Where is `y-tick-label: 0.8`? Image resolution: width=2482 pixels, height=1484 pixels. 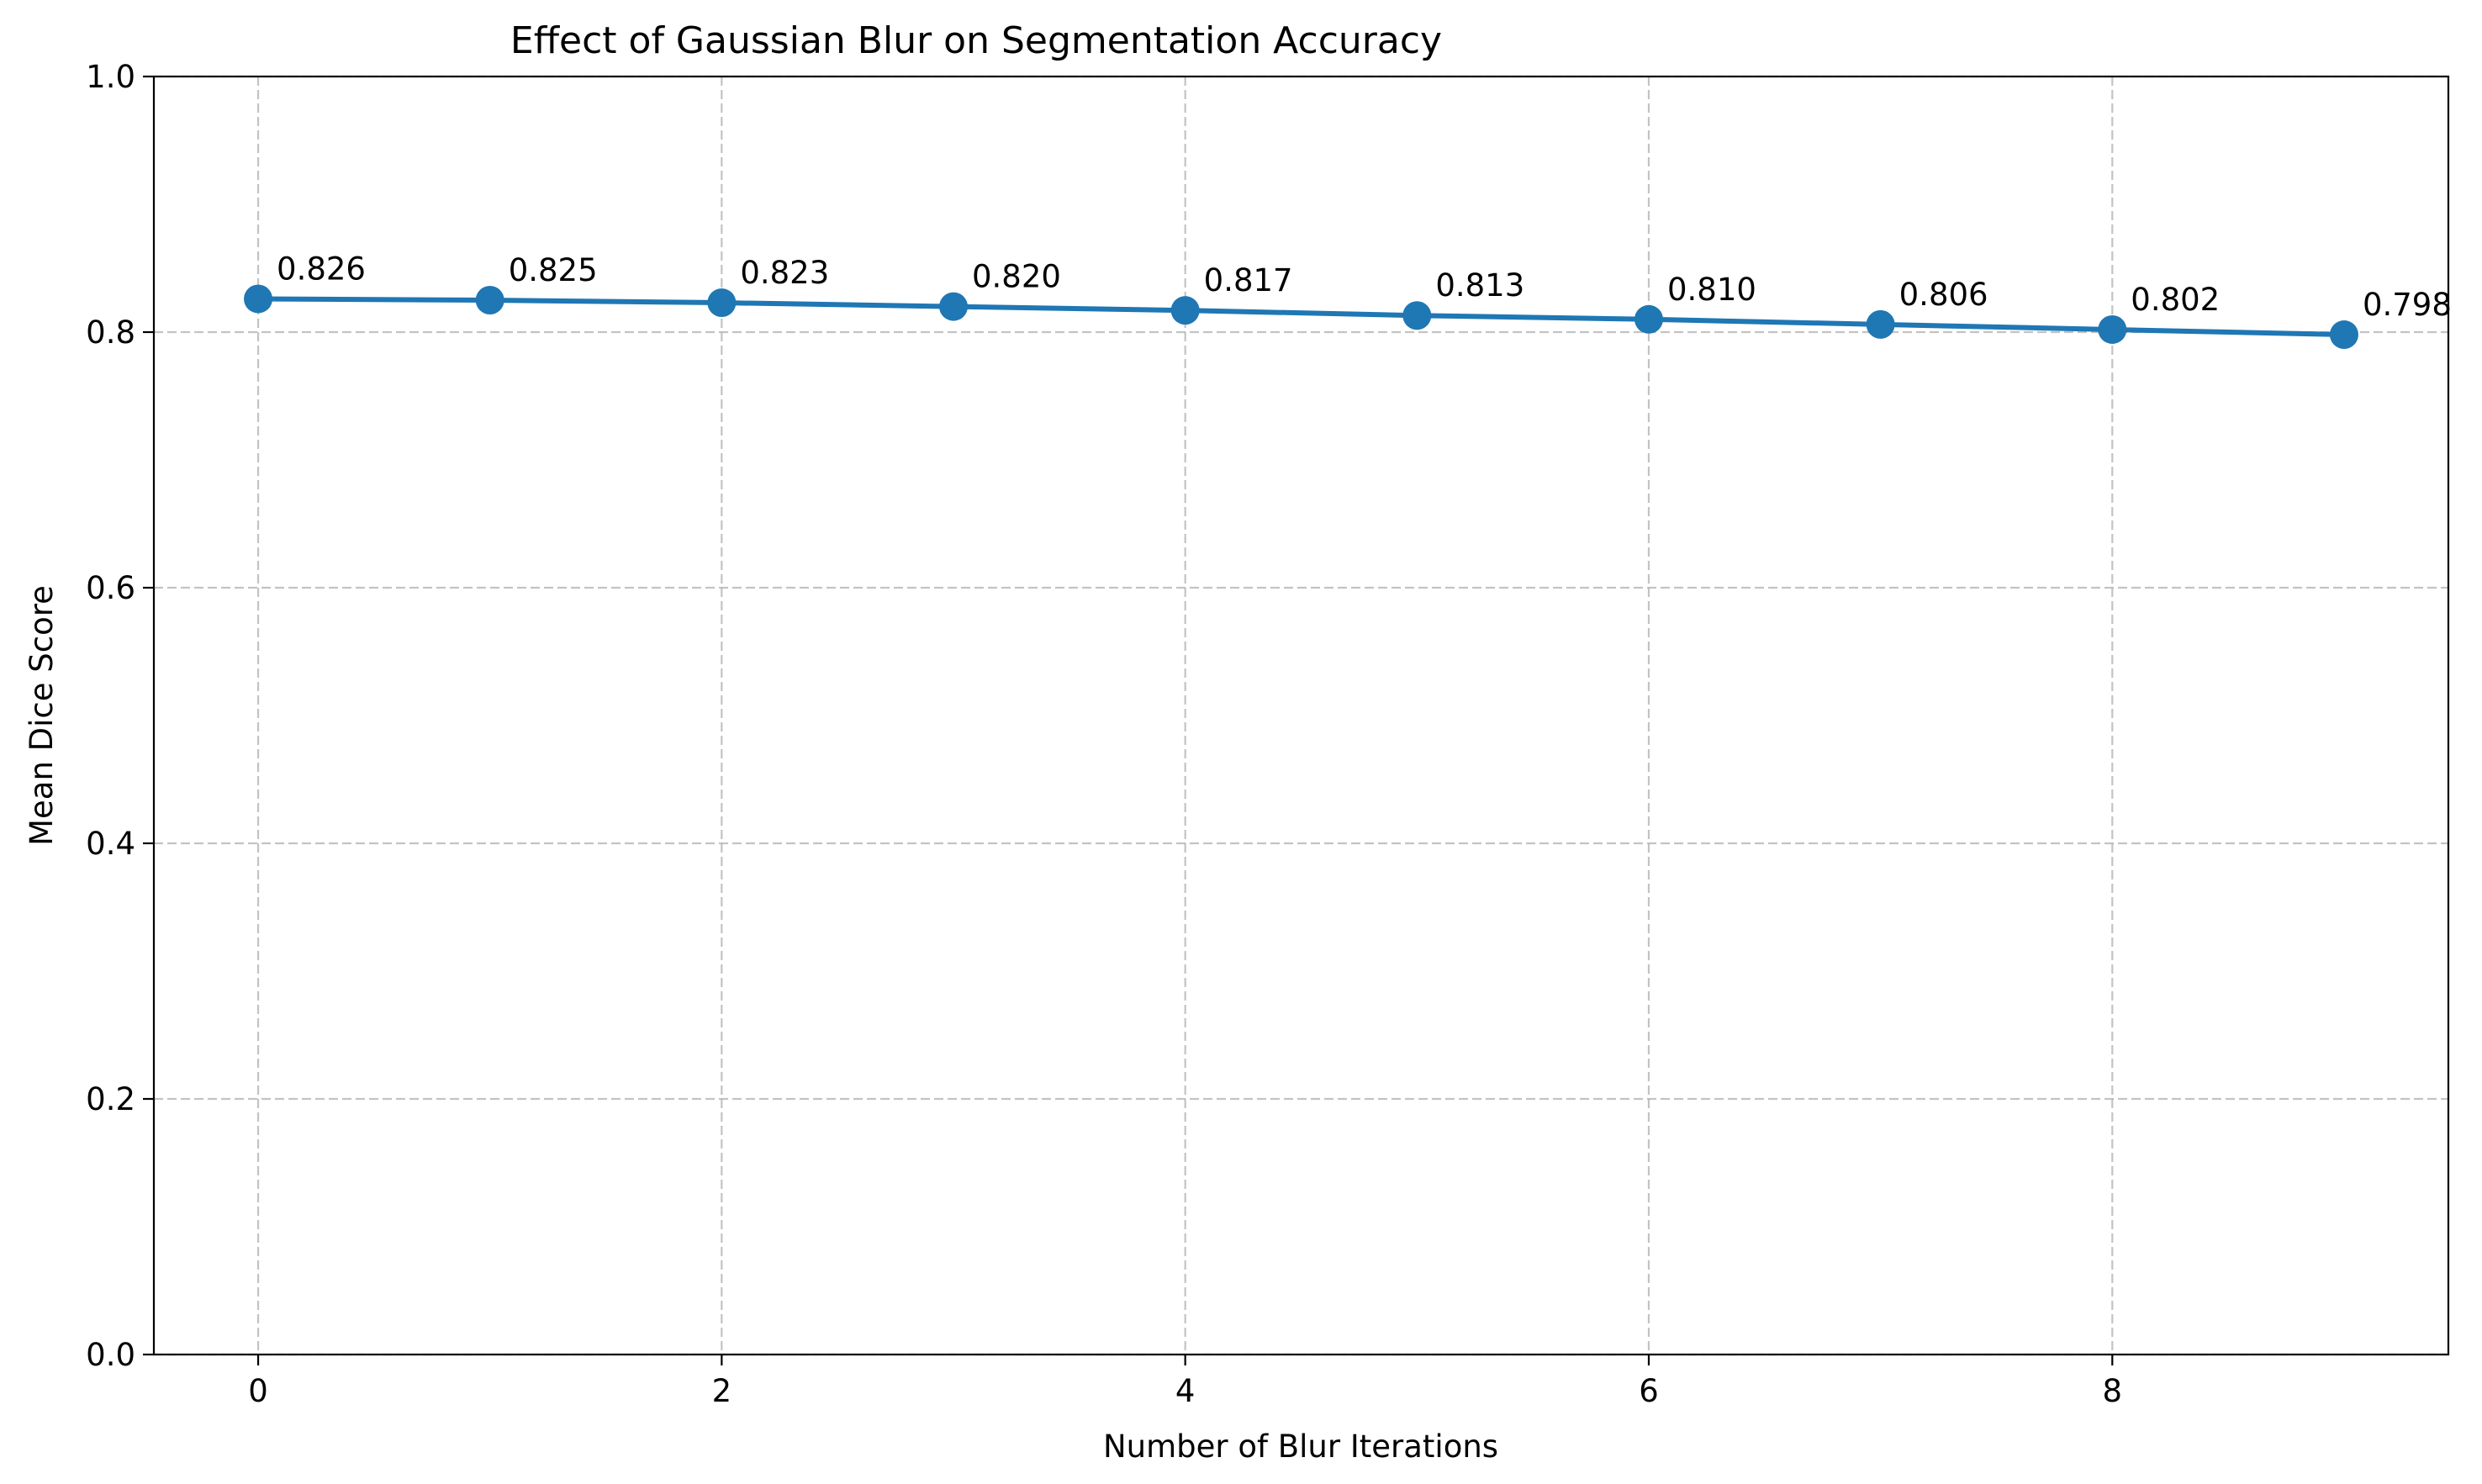 y-tick-label: 0.8 is located at coordinates (111, 332).